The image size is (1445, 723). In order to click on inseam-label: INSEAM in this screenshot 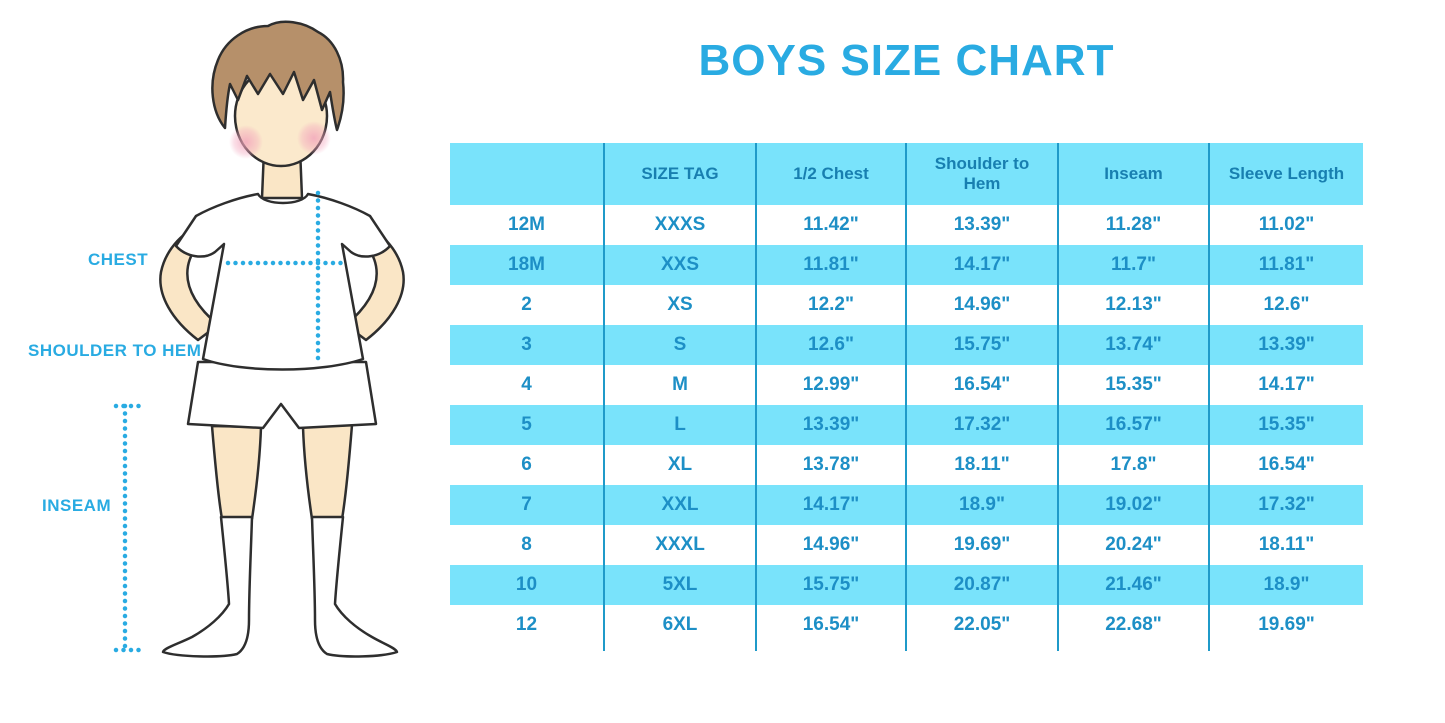, I will do `click(77, 505)`.